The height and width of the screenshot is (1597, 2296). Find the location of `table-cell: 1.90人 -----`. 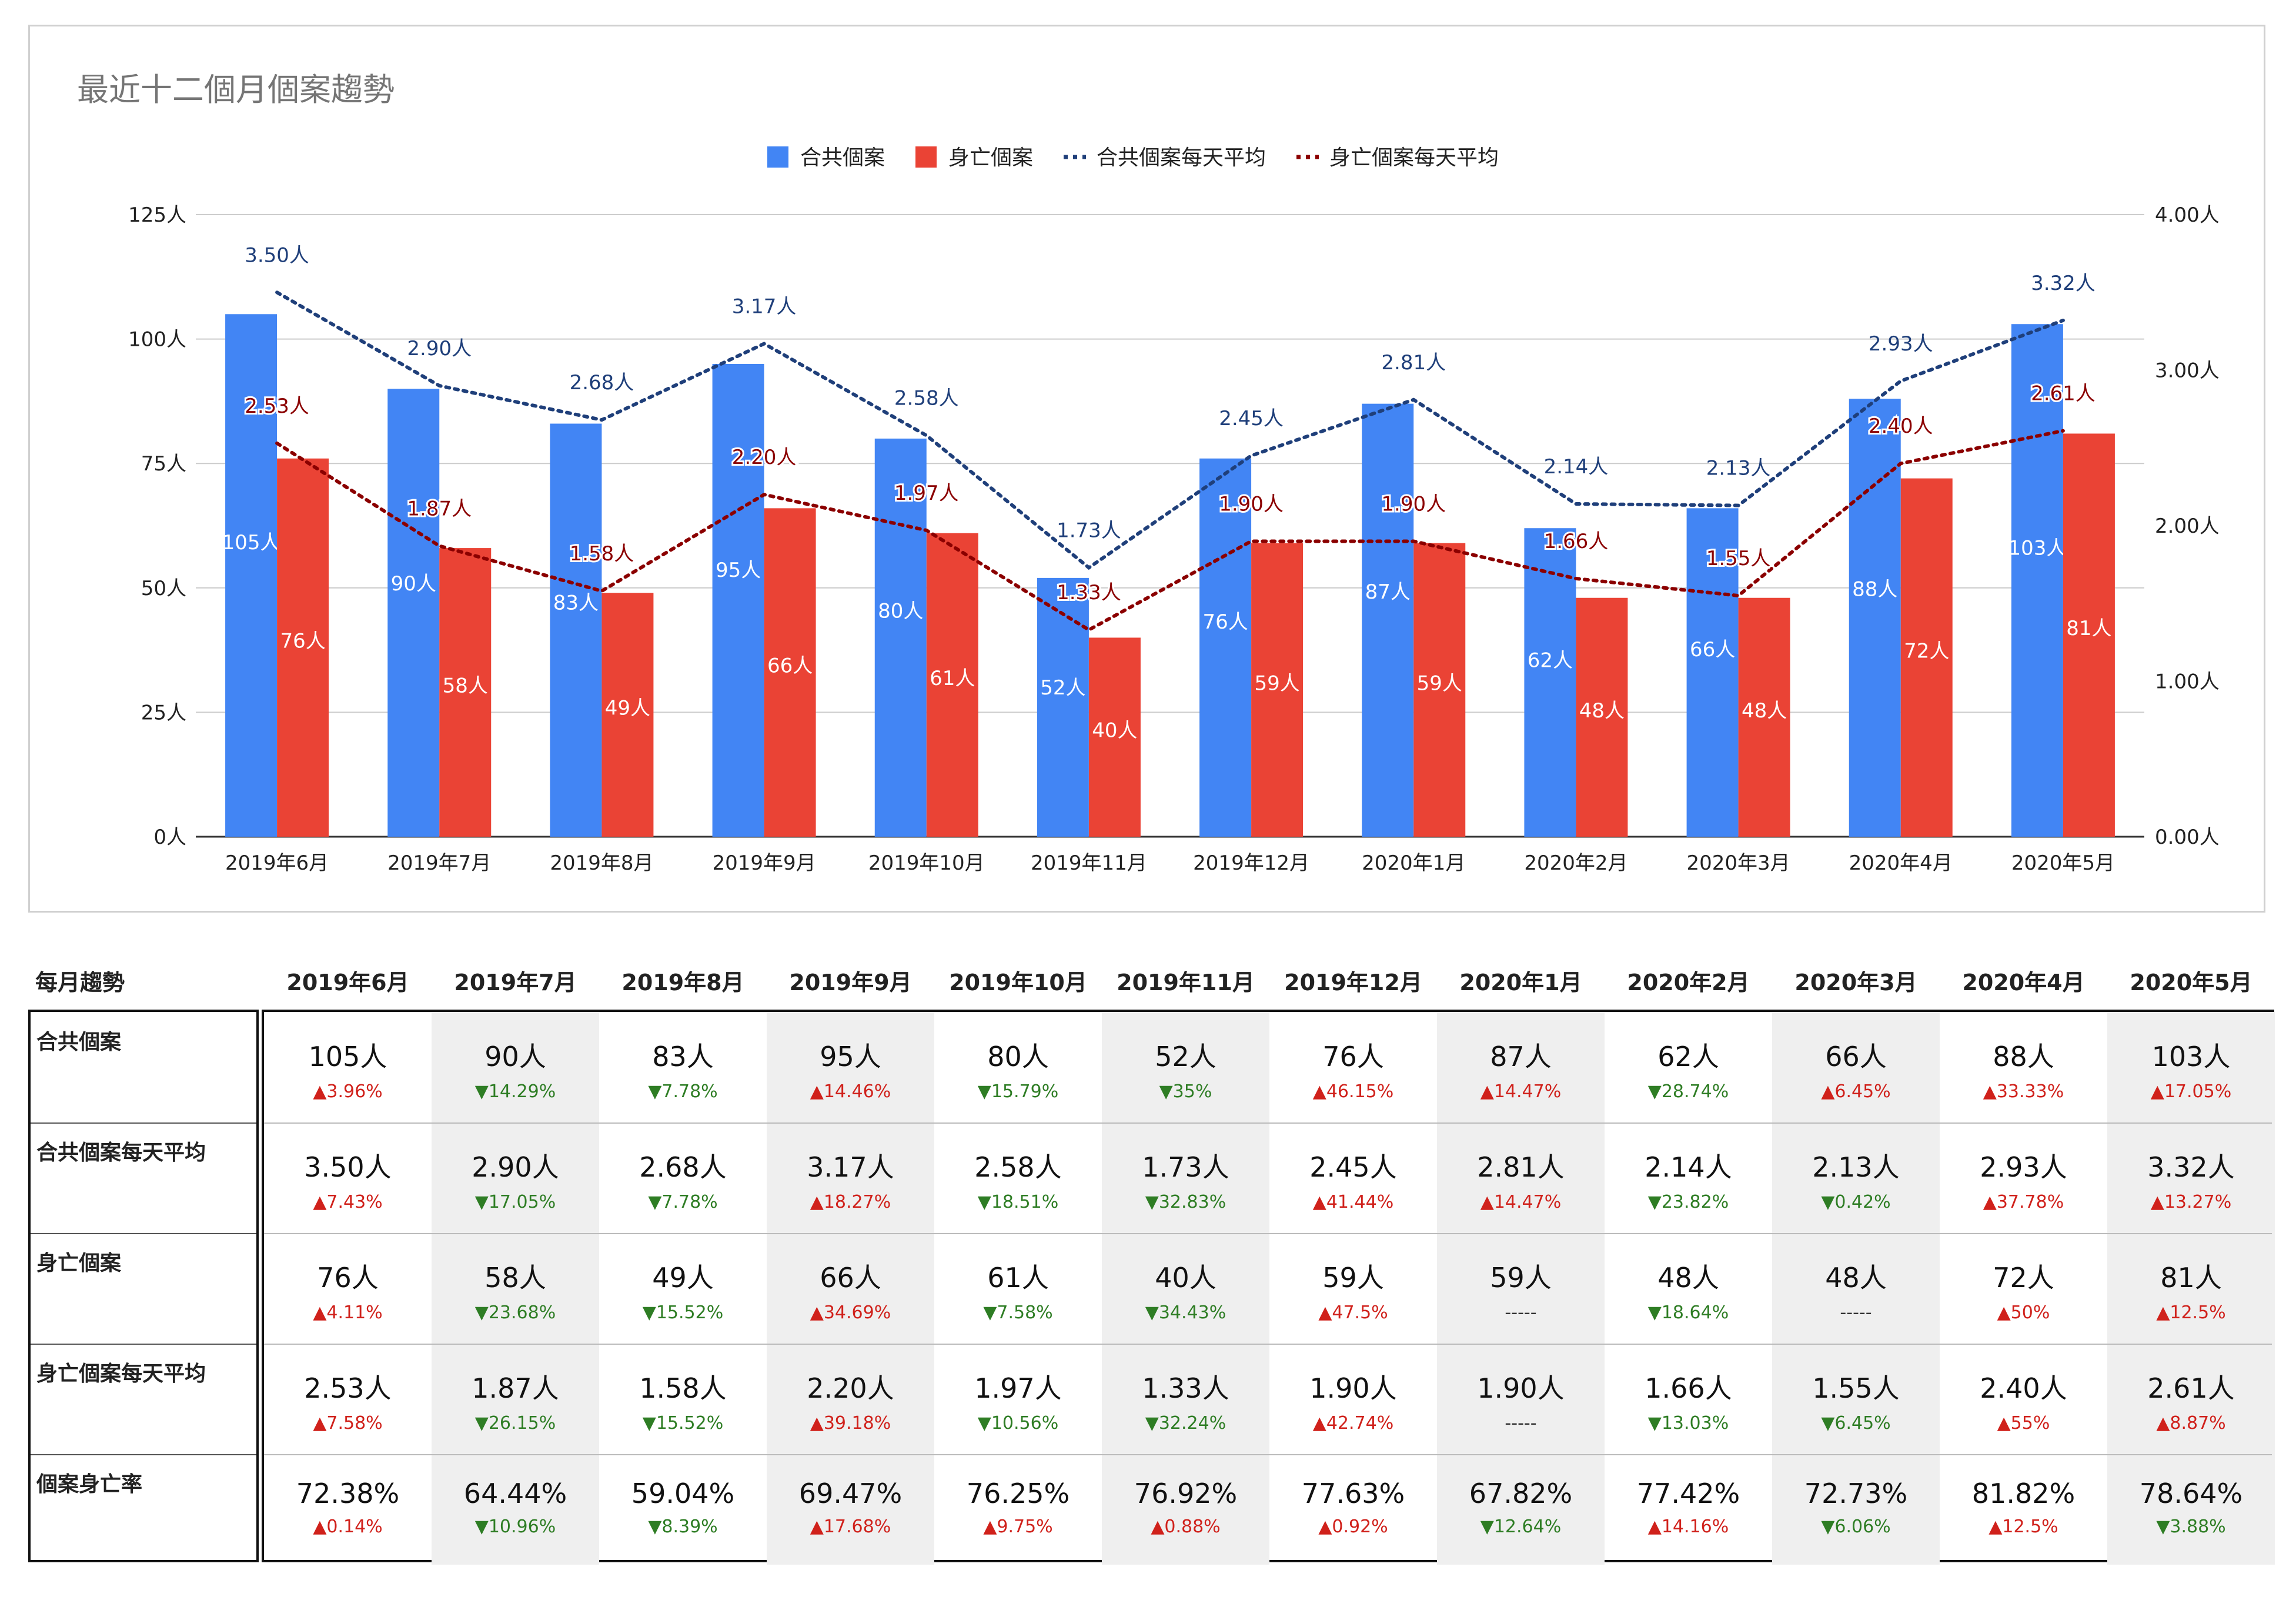

table-cell: 1.90人 ----- is located at coordinates (1521, 1399).